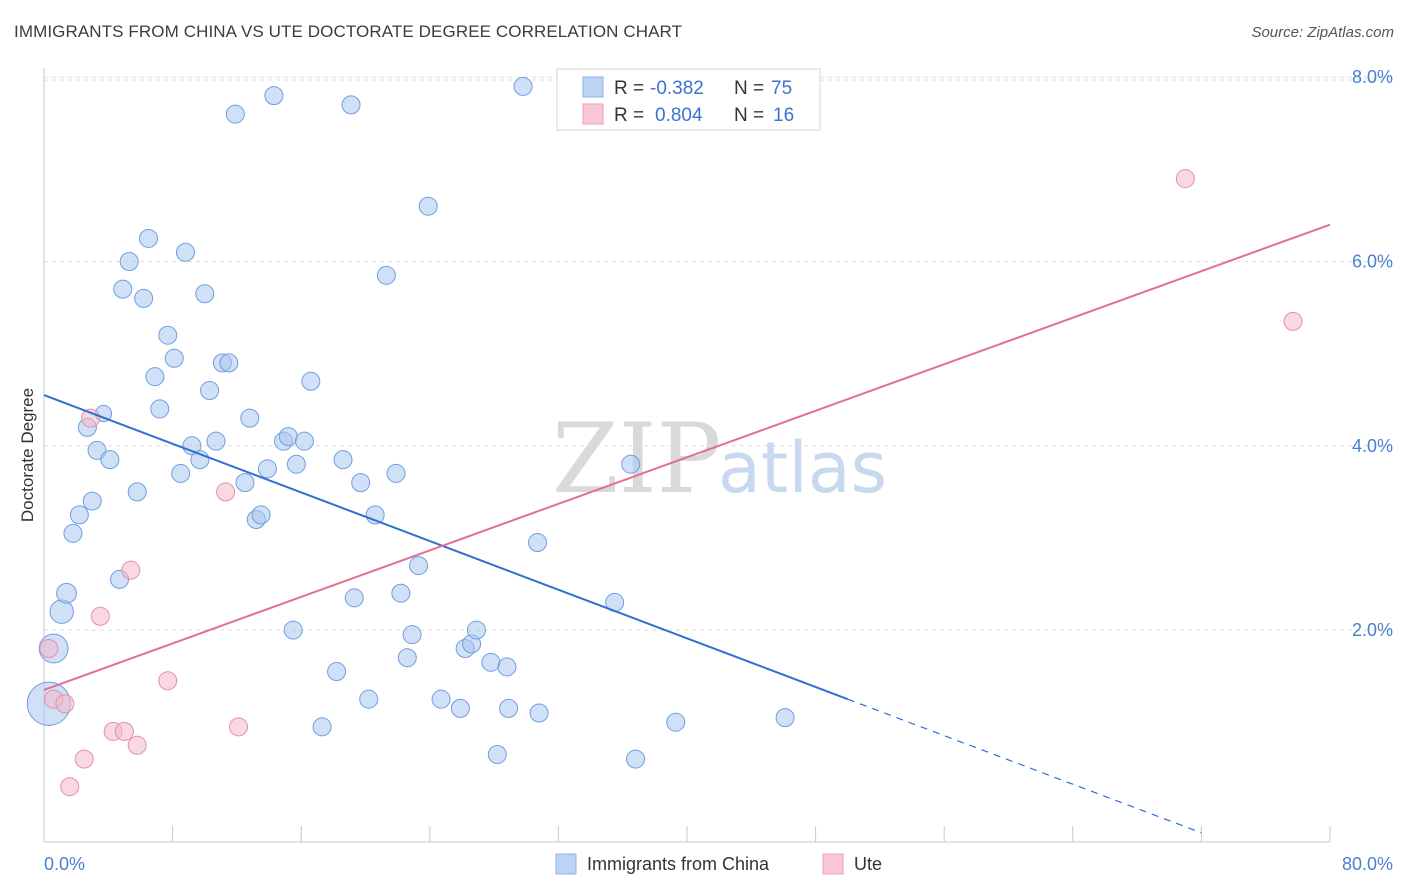 The image size is (1406, 892). Describe the element at coordinates (566, 864) in the screenshot. I see `china-series-swatch` at that location.